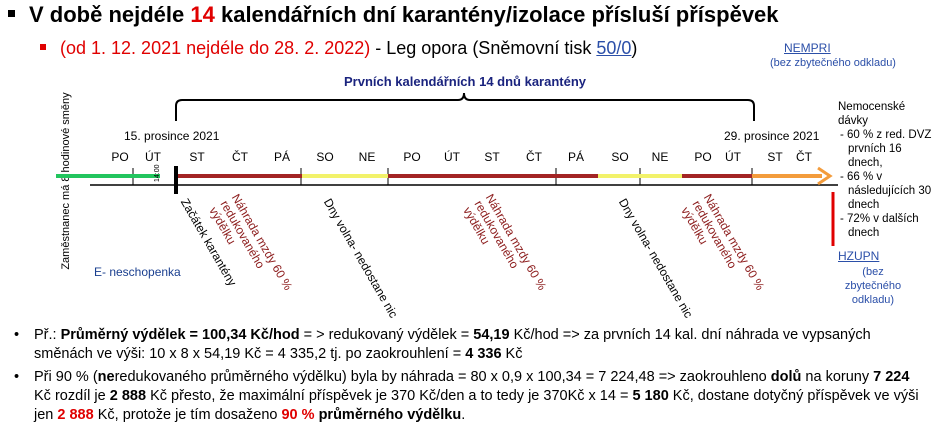 The image size is (936, 443). I want to click on sick-pay-item: - 66 % v následujících 30 dnech, so click(886, 191).